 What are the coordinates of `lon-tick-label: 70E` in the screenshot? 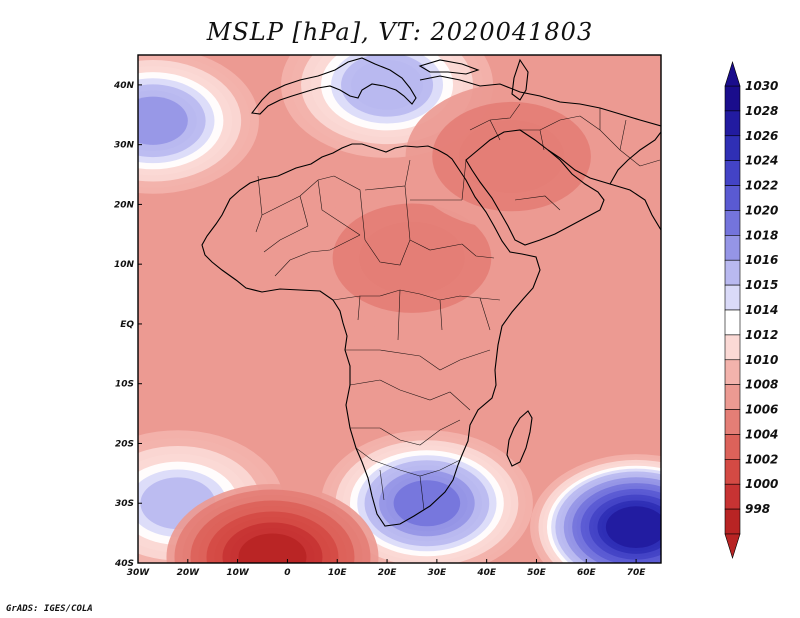 It's located at (637, 573).